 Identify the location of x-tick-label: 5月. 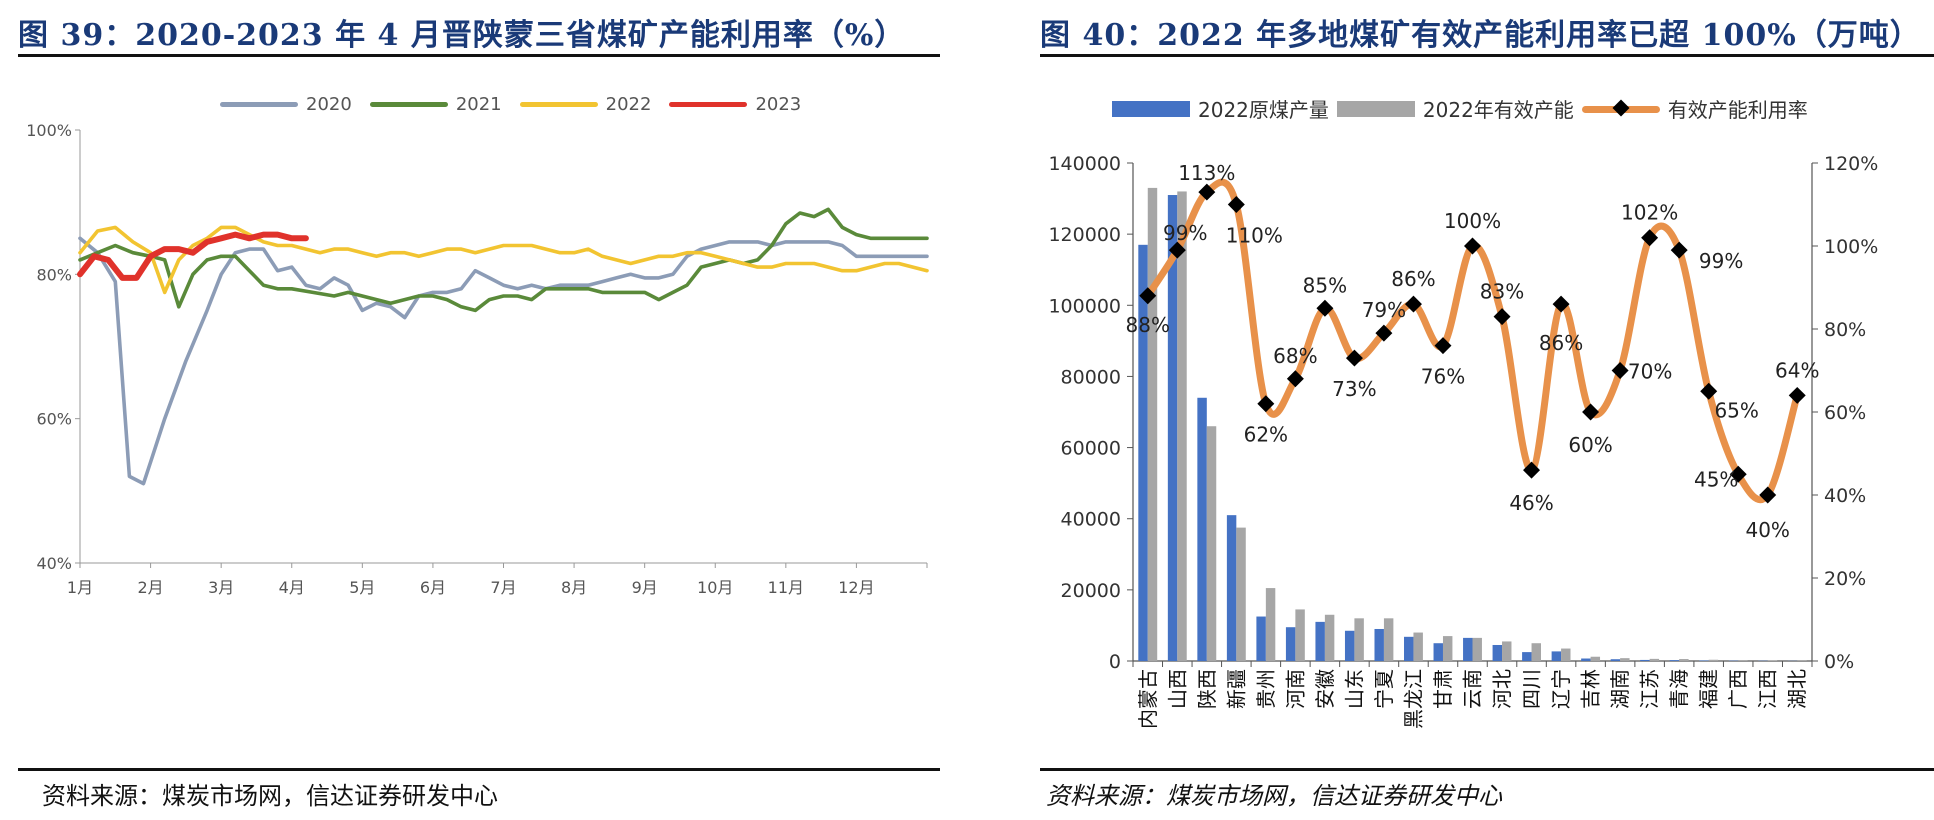
(362, 587).